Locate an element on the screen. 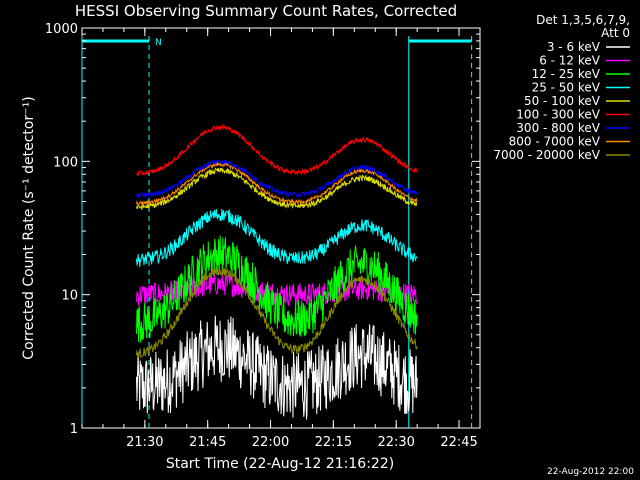  x-tick-label: 22:30 is located at coordinates (395, 442).